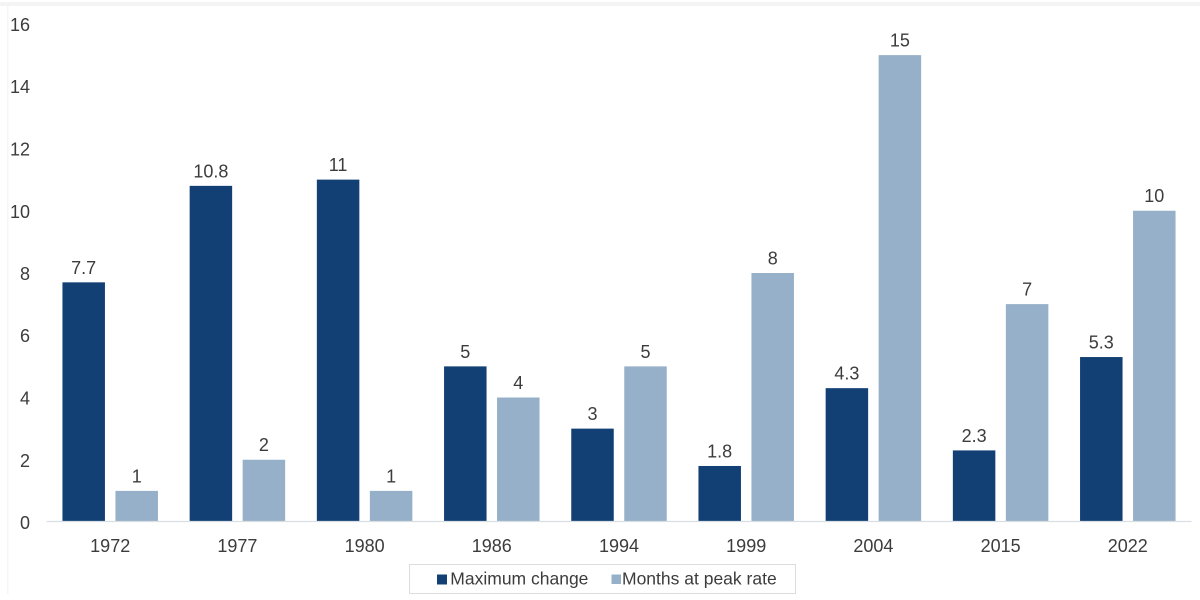  Describe the element at coordinates (25, 336) in the screenshot. I see `svg-text: 6` at that location.